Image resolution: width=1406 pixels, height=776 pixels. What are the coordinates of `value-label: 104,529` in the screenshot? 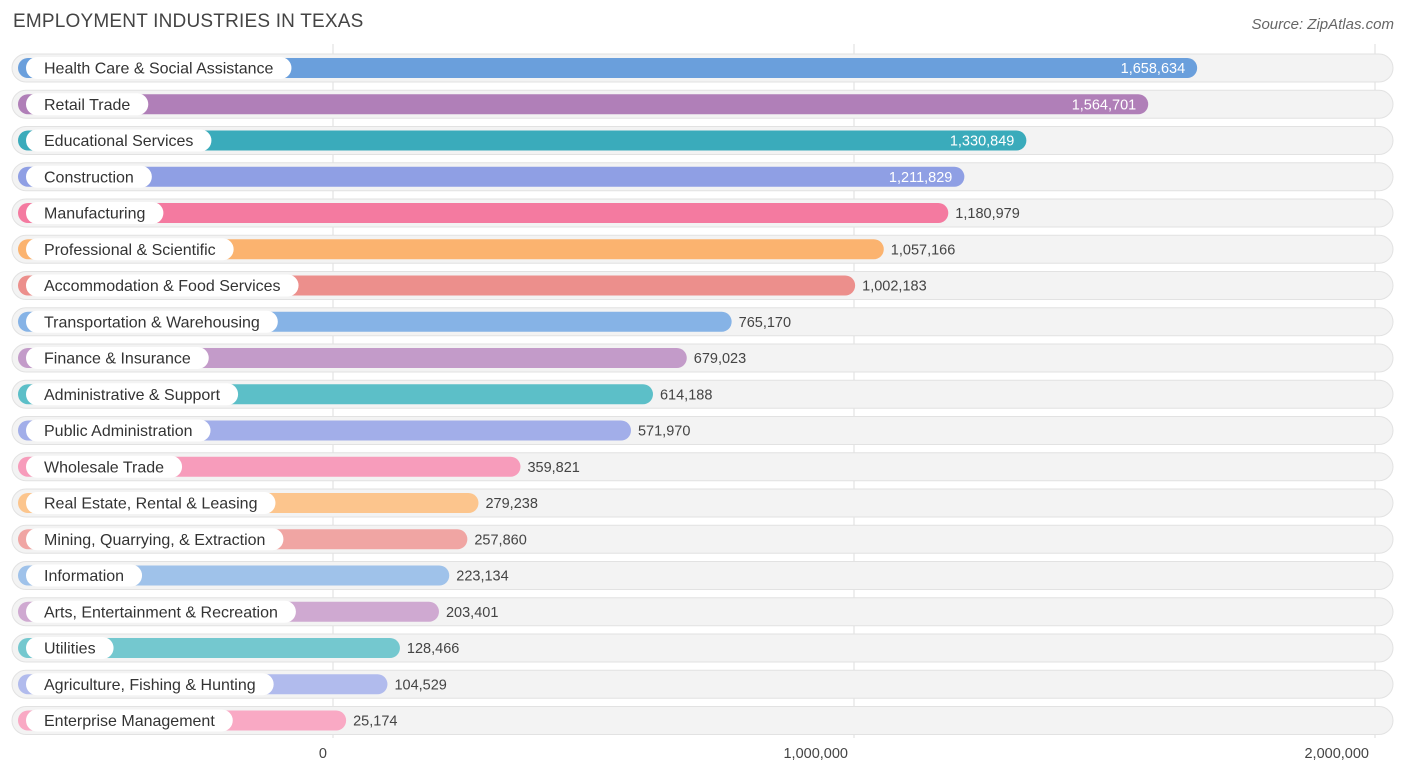 It's located at (420, 685).